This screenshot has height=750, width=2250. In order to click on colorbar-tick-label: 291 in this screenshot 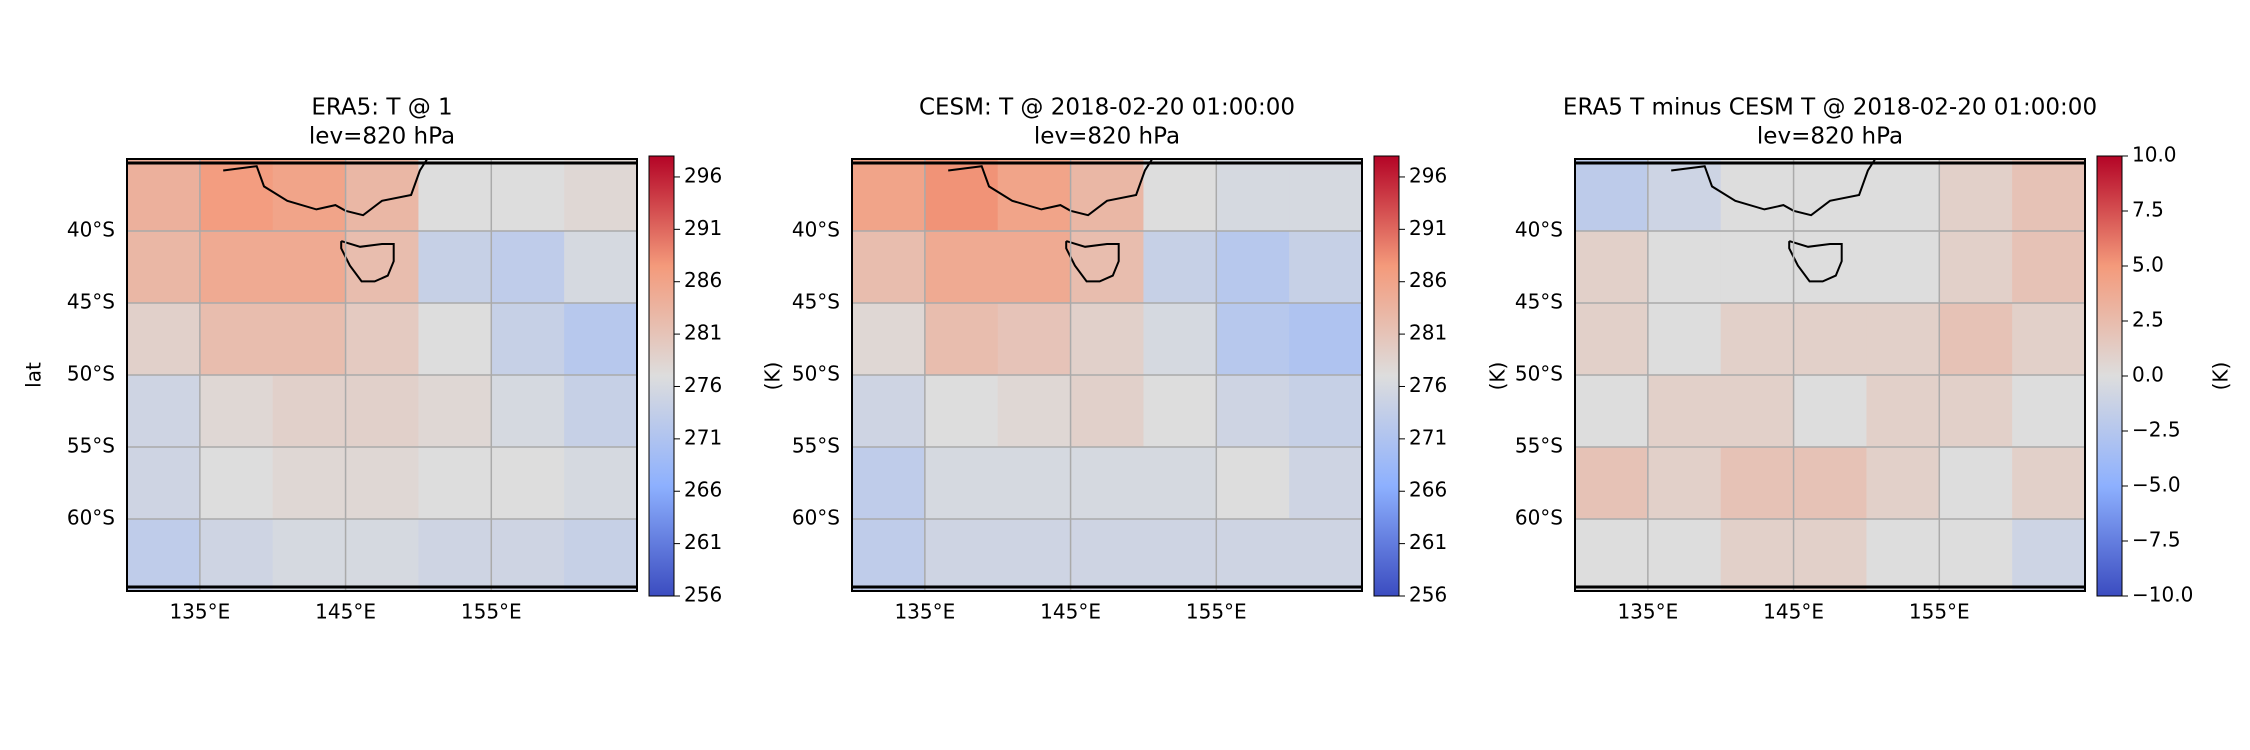, I will do `click(1428, 228)`.